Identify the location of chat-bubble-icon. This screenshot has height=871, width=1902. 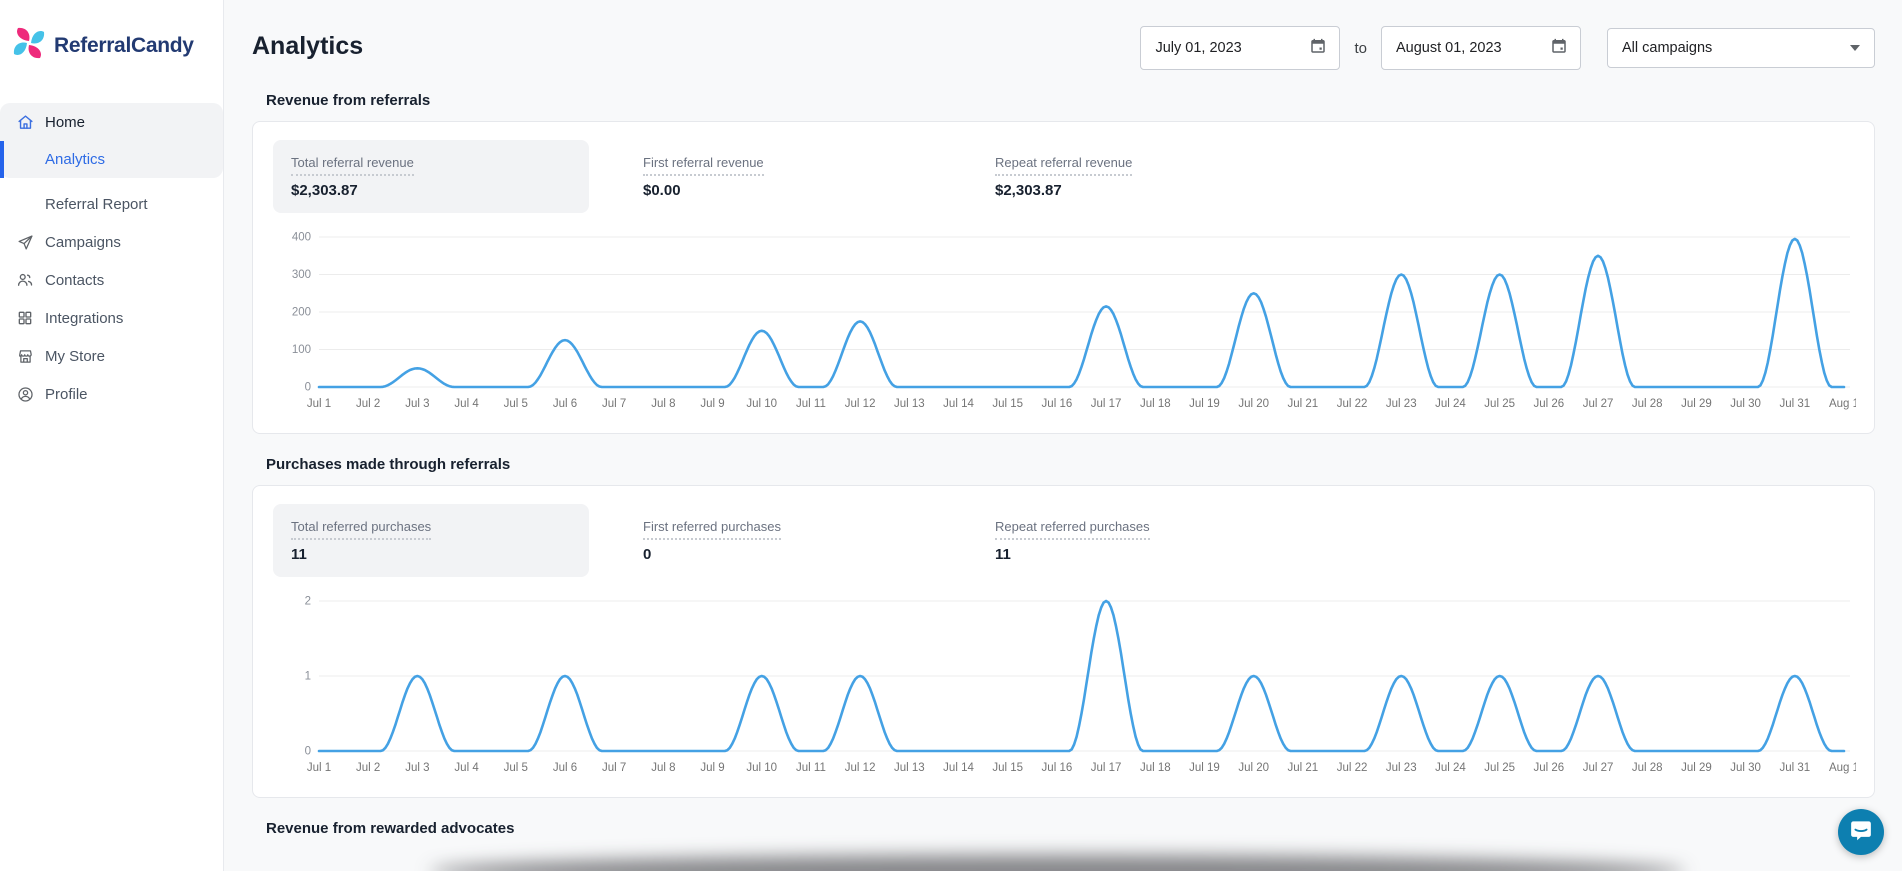
(1861, 832).